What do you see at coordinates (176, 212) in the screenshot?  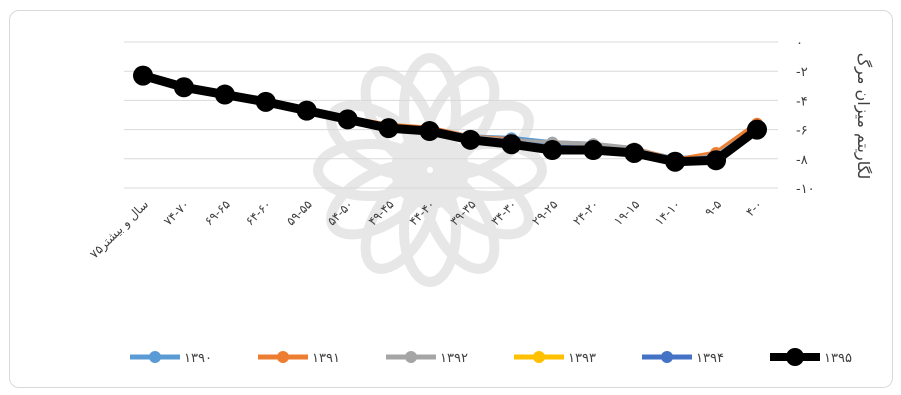 I see `x-tick-label: ۷۴-۷۰` at bounding box center [176, 212].